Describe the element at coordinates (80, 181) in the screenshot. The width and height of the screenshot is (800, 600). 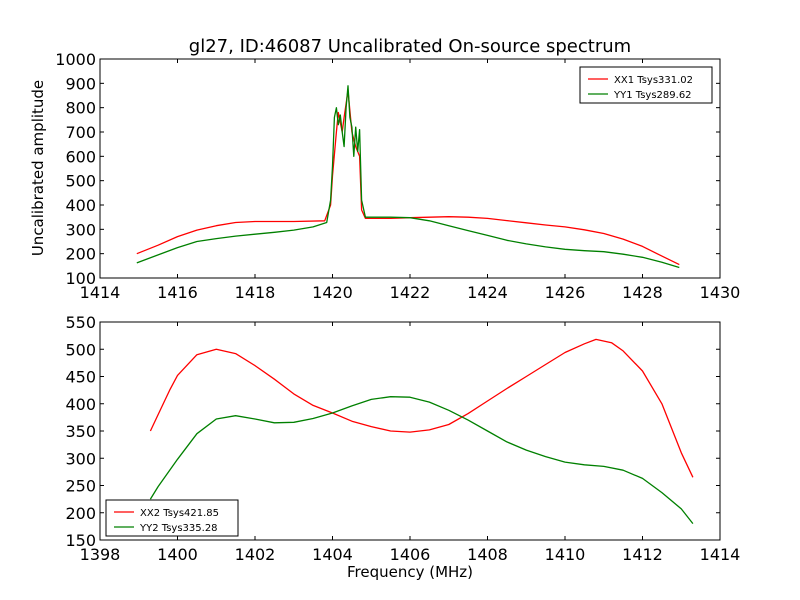
I see `top-y-tick-label-4: 500` at that location.